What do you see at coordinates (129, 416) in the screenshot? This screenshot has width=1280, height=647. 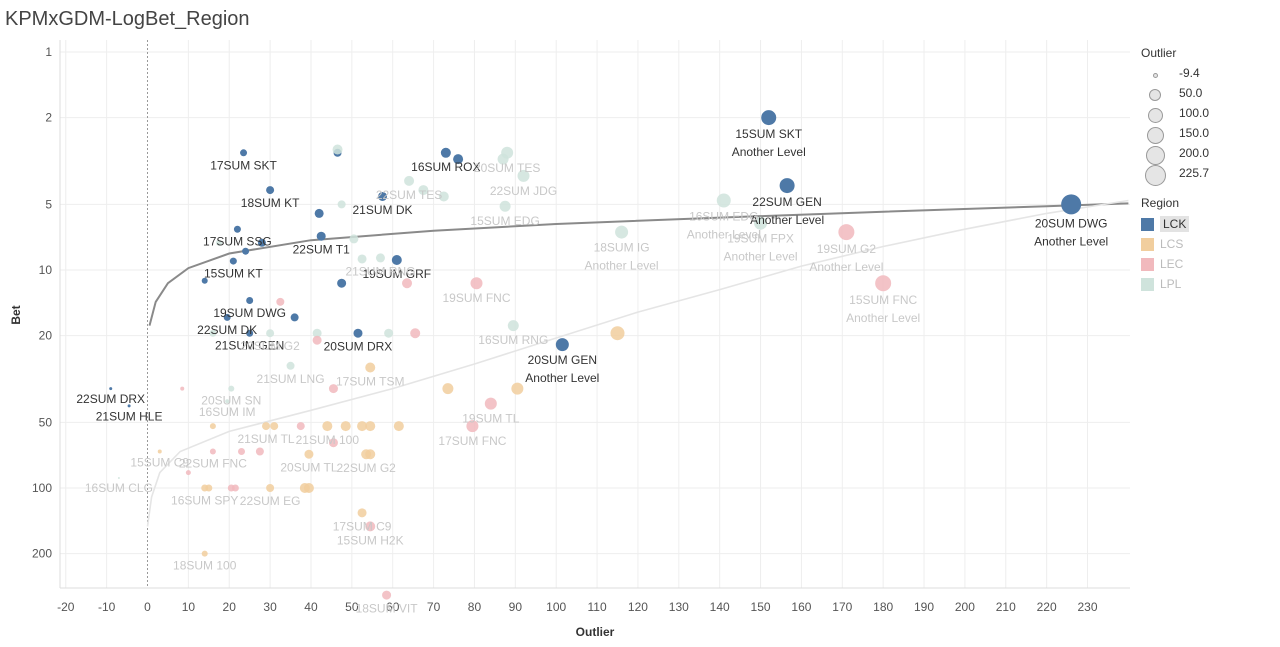 I see `point-label: 21SUM HLE` at bounding box center [129, 416].